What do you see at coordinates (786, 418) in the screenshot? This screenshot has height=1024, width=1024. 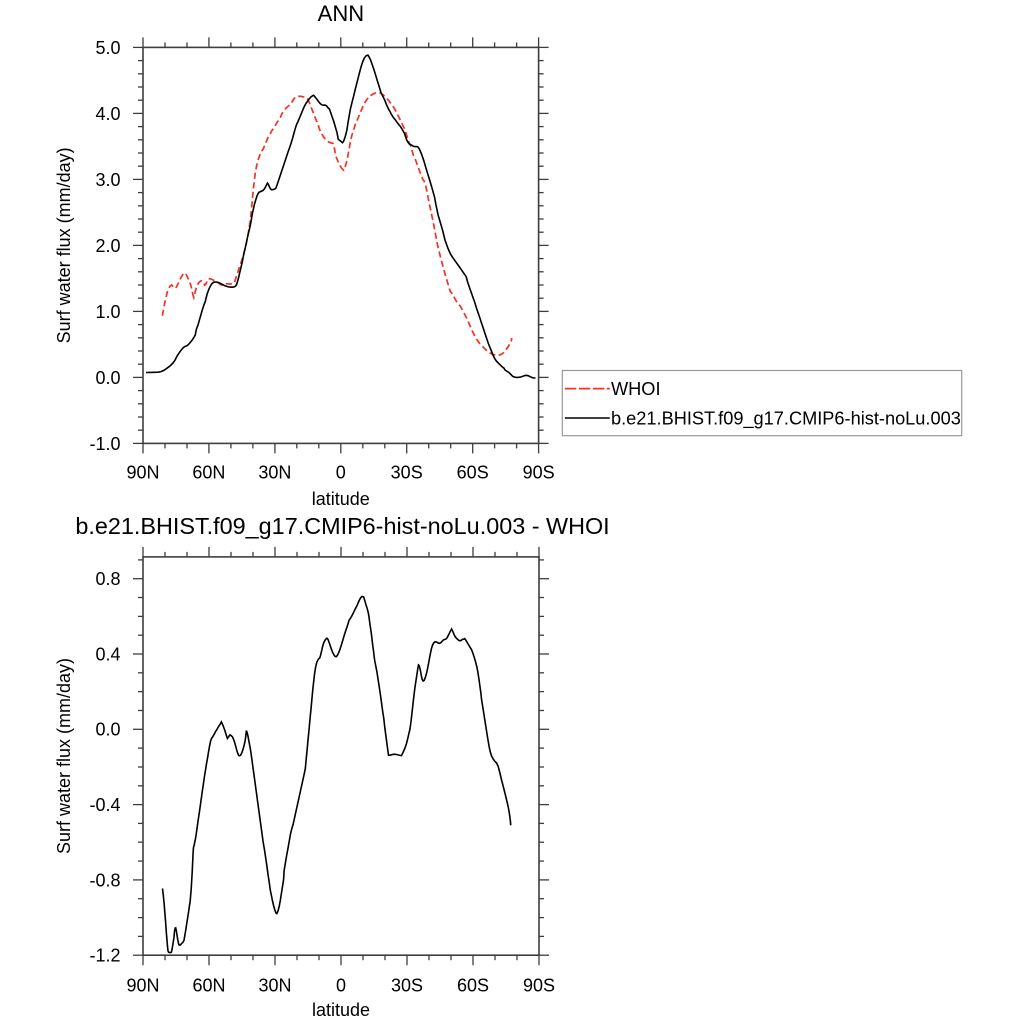 I see `svg-text:b.e21.BHIST.f09_g17.CMIP6-hist: b.e21.BHIST.f09_g17.CMIP6-hist-noLu.003` at bounding box center [786, 418].